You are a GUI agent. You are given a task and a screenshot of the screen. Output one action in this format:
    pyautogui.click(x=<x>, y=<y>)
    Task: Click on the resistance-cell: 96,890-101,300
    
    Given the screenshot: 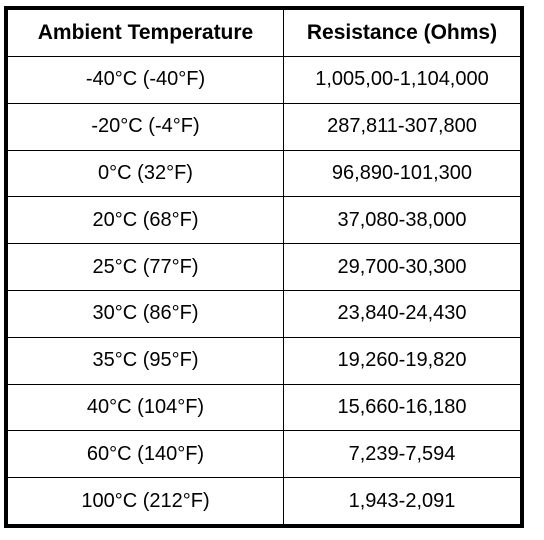 What is the action you would take?
    pyautogui.click(x=402, y=173)
    